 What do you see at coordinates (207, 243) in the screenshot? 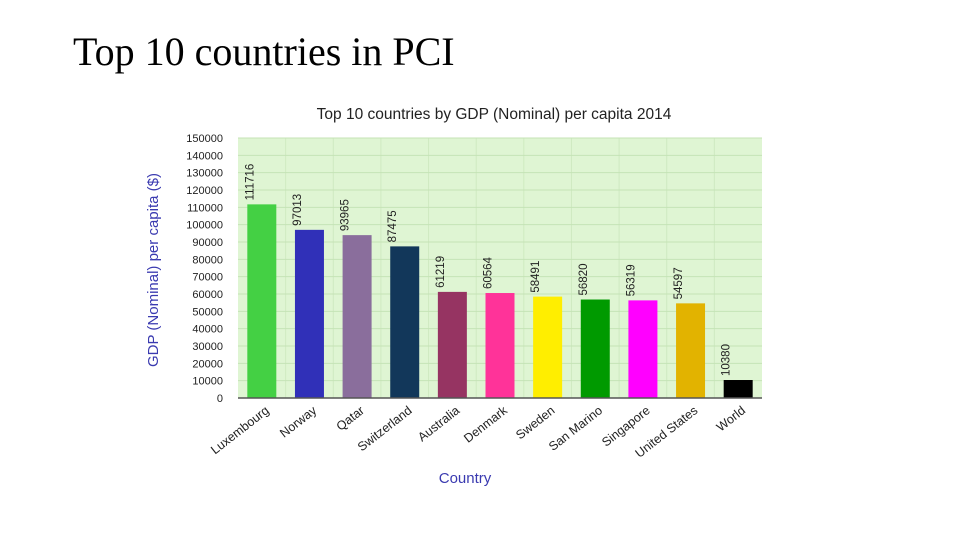
I see `y-tick-label: 90000` at bounding box center [207, 243].